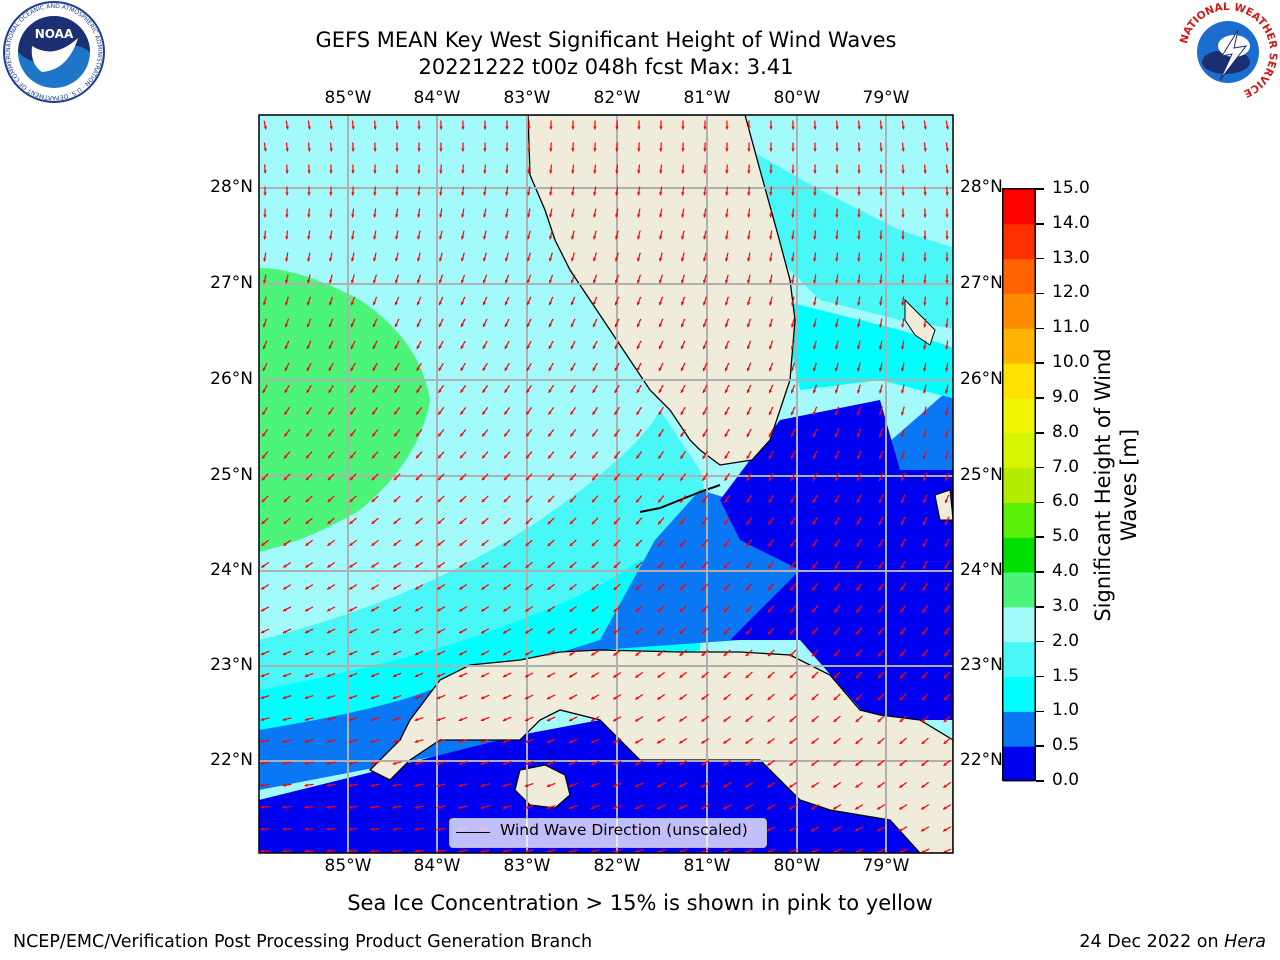 This screenshot has width=1280, height=960. What do you see at coordinates (542, 786) in the screenshot?
I see `isle-of-youth-land` at bounding box center [542, 786].